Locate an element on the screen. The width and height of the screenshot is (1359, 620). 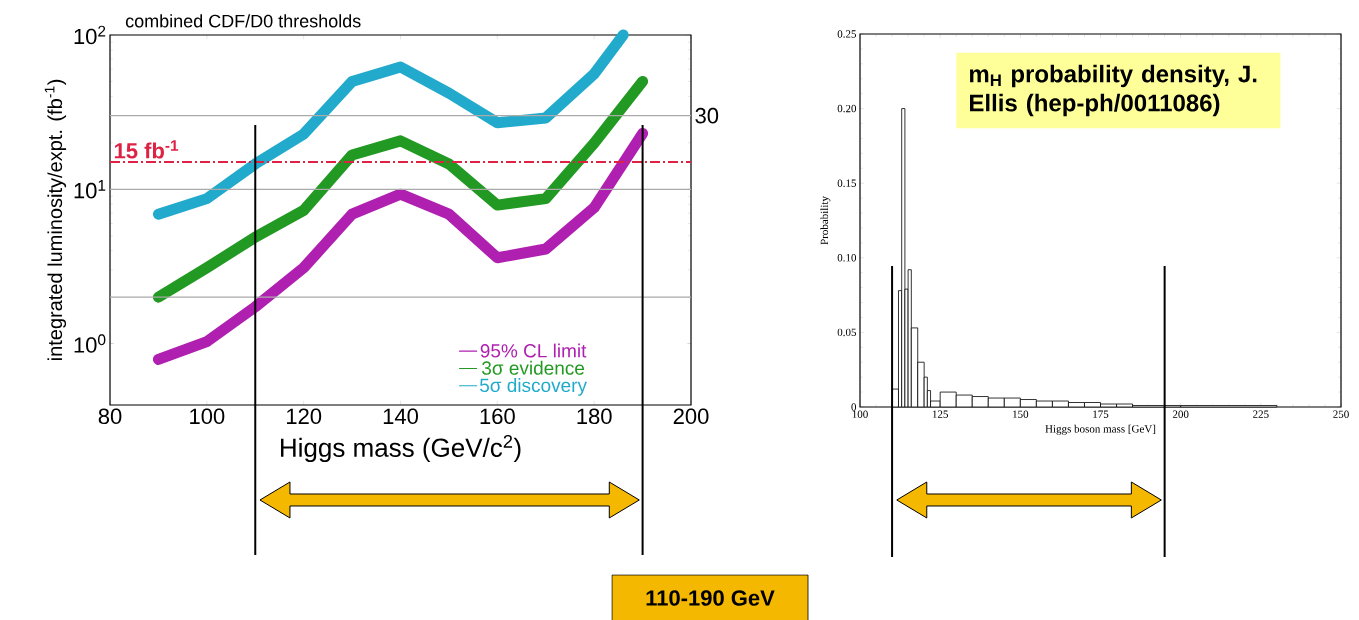
x-tick-label: 160 is located at coordinates (497, 416).